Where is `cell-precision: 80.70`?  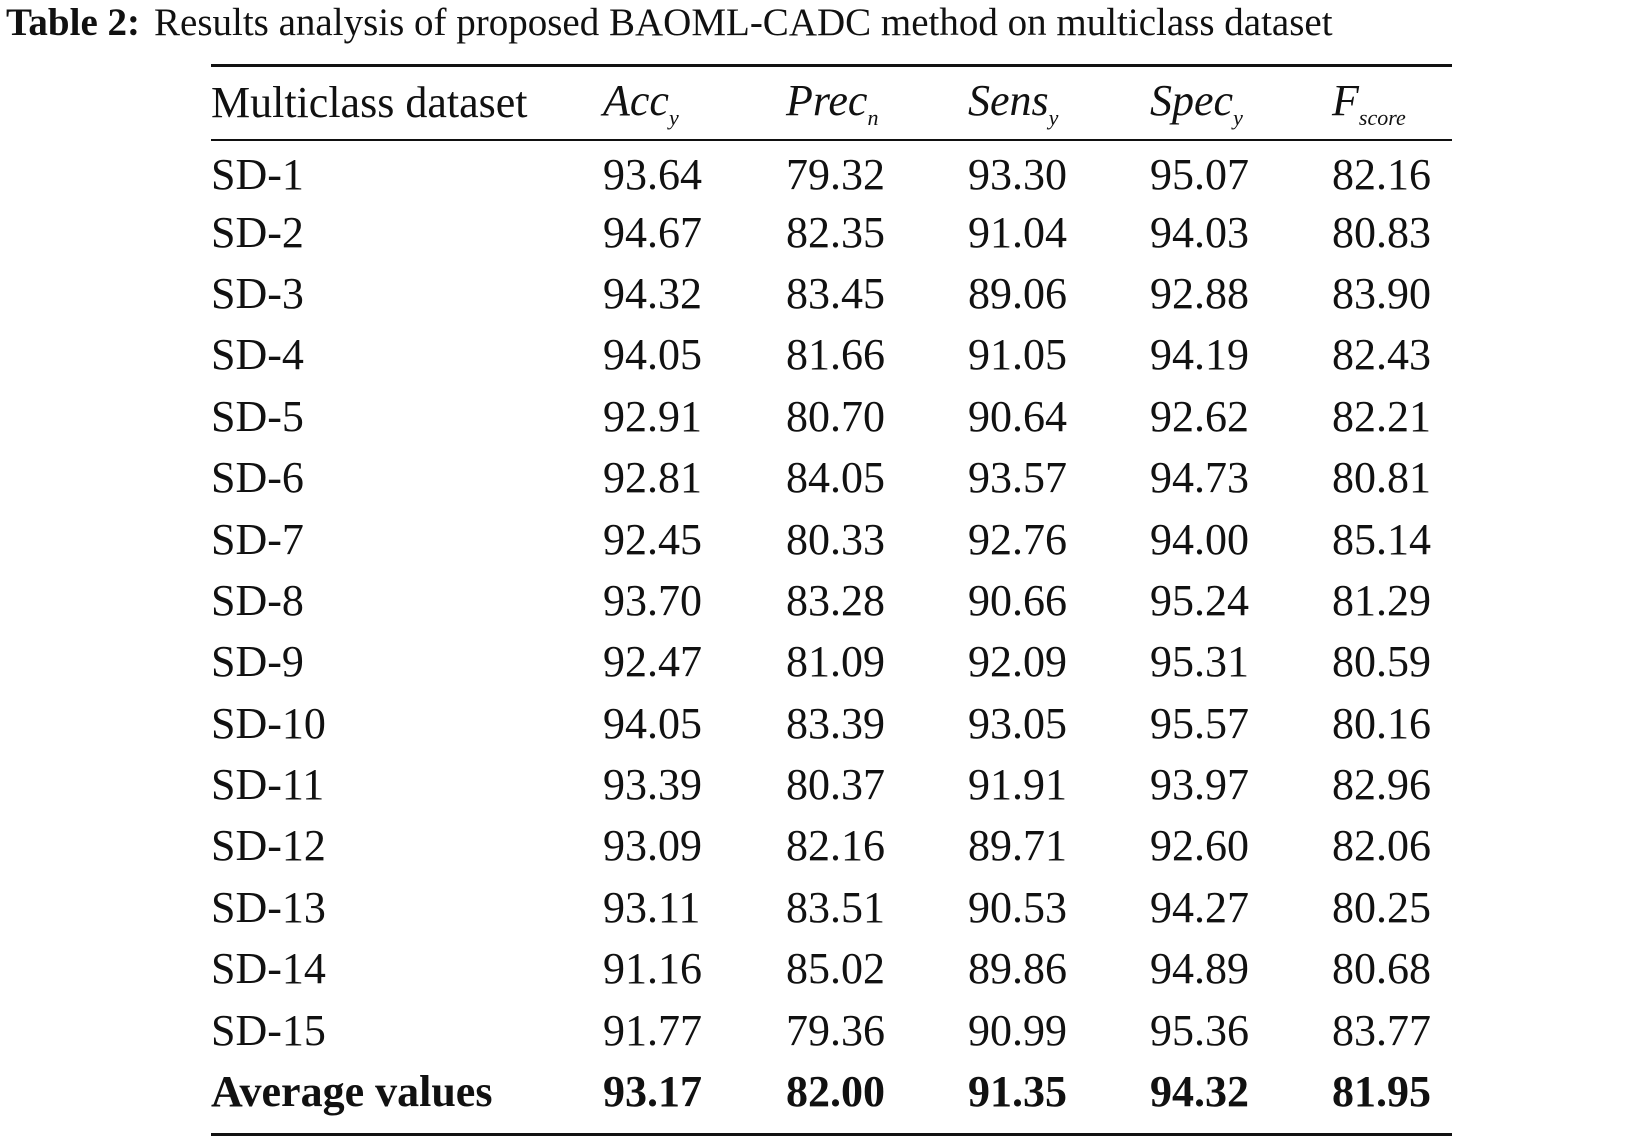 cell-precision: 80.70 is located at coordinates (835, 416).